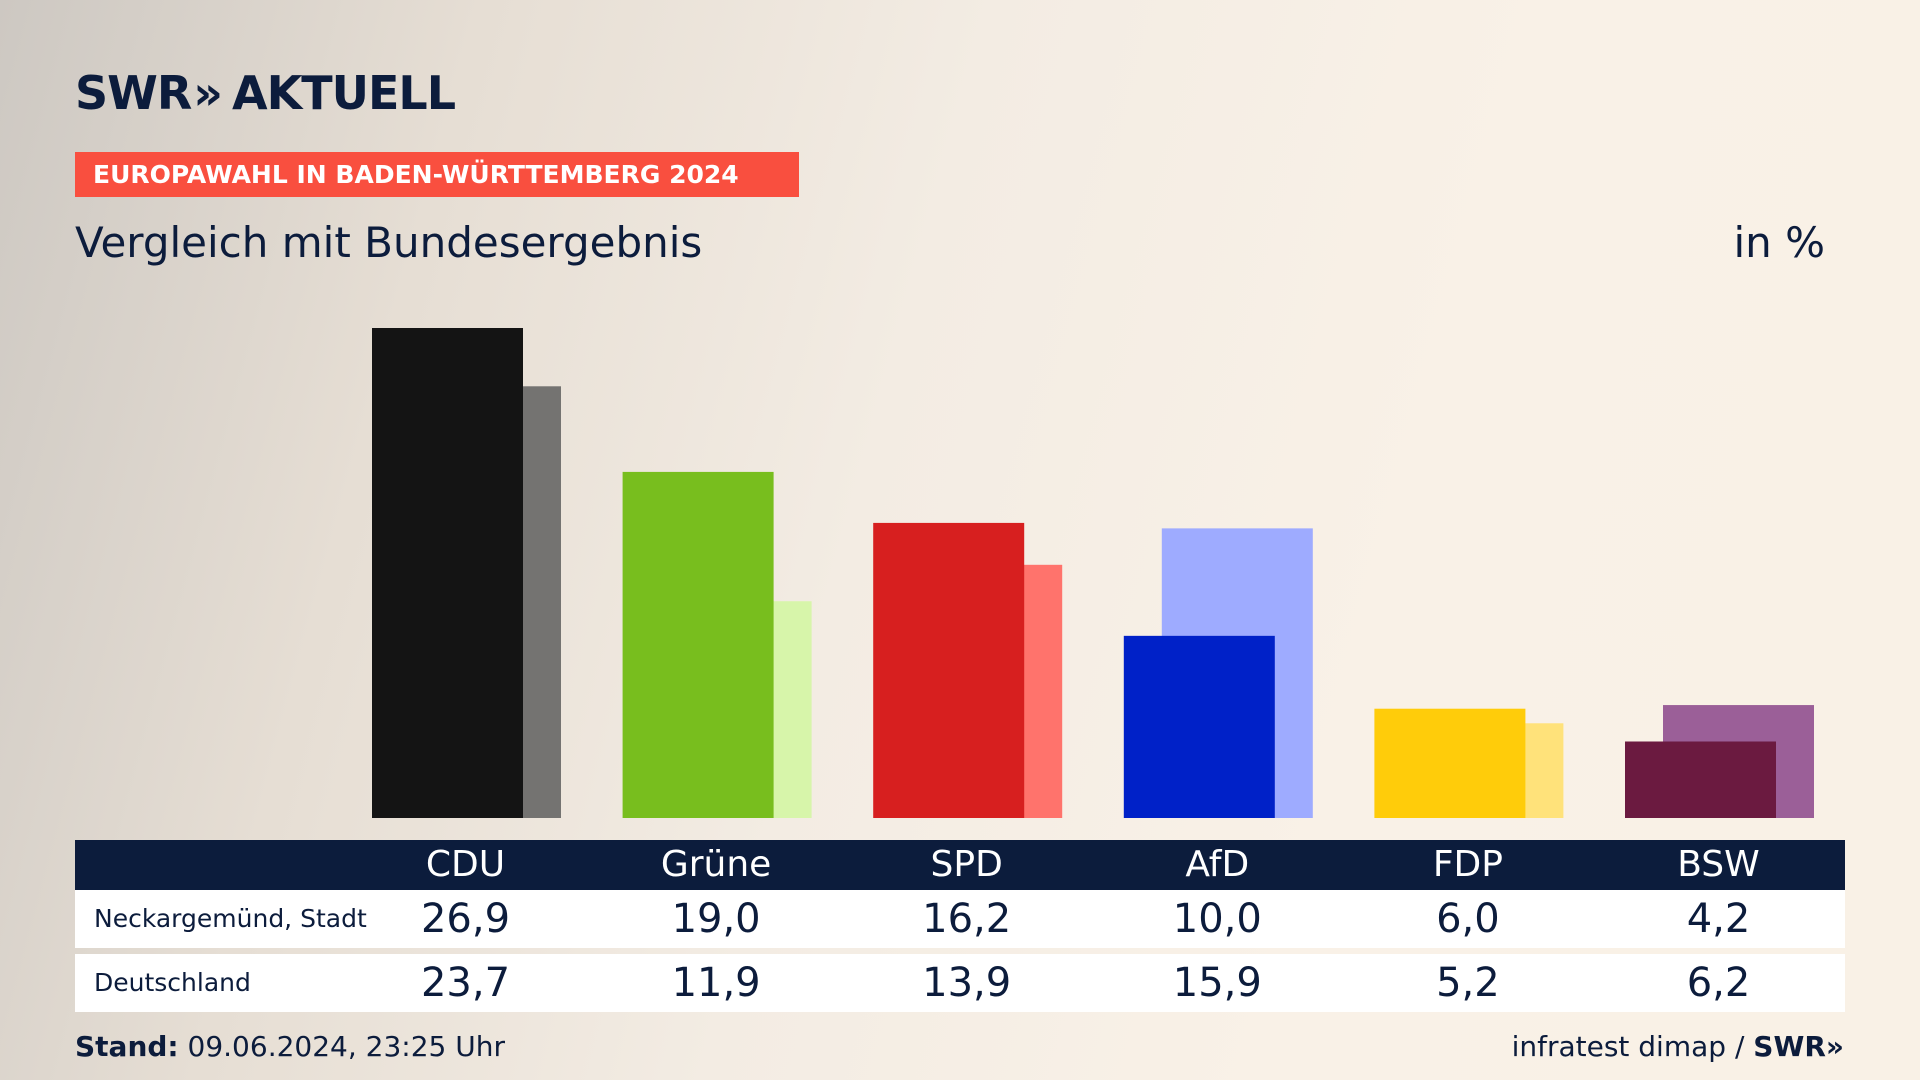 The image size is (1920, 1080). I want to click on value-local-fdp: 6,0, so click(1468, 919).